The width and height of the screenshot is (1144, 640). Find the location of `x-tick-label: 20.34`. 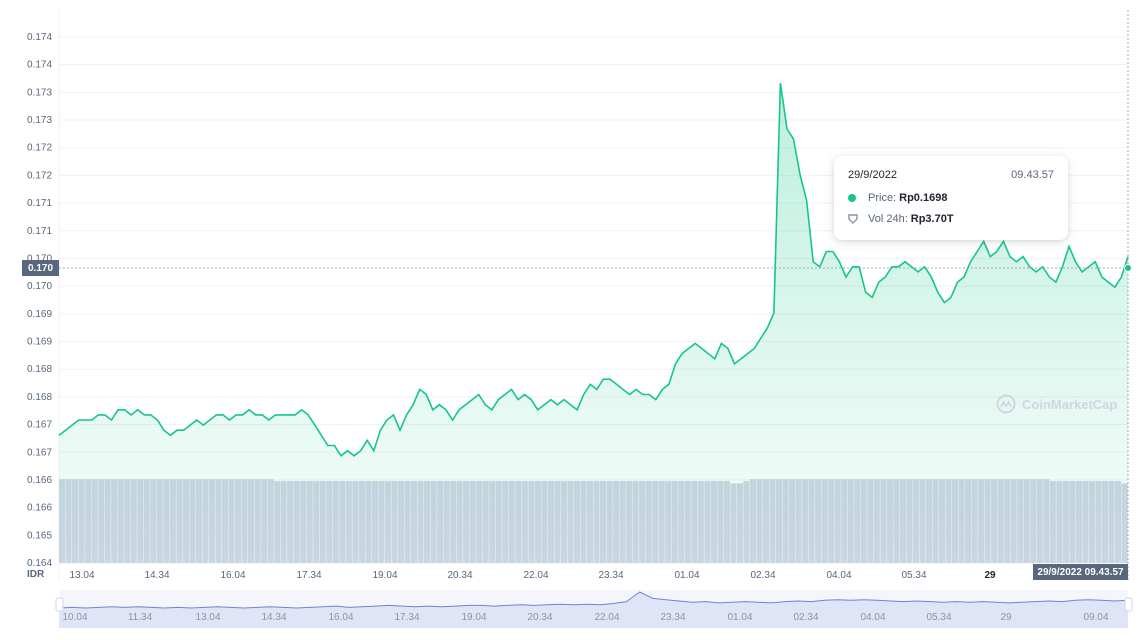

x-tick-label: 20.34 is located at coordinates (459, 575).